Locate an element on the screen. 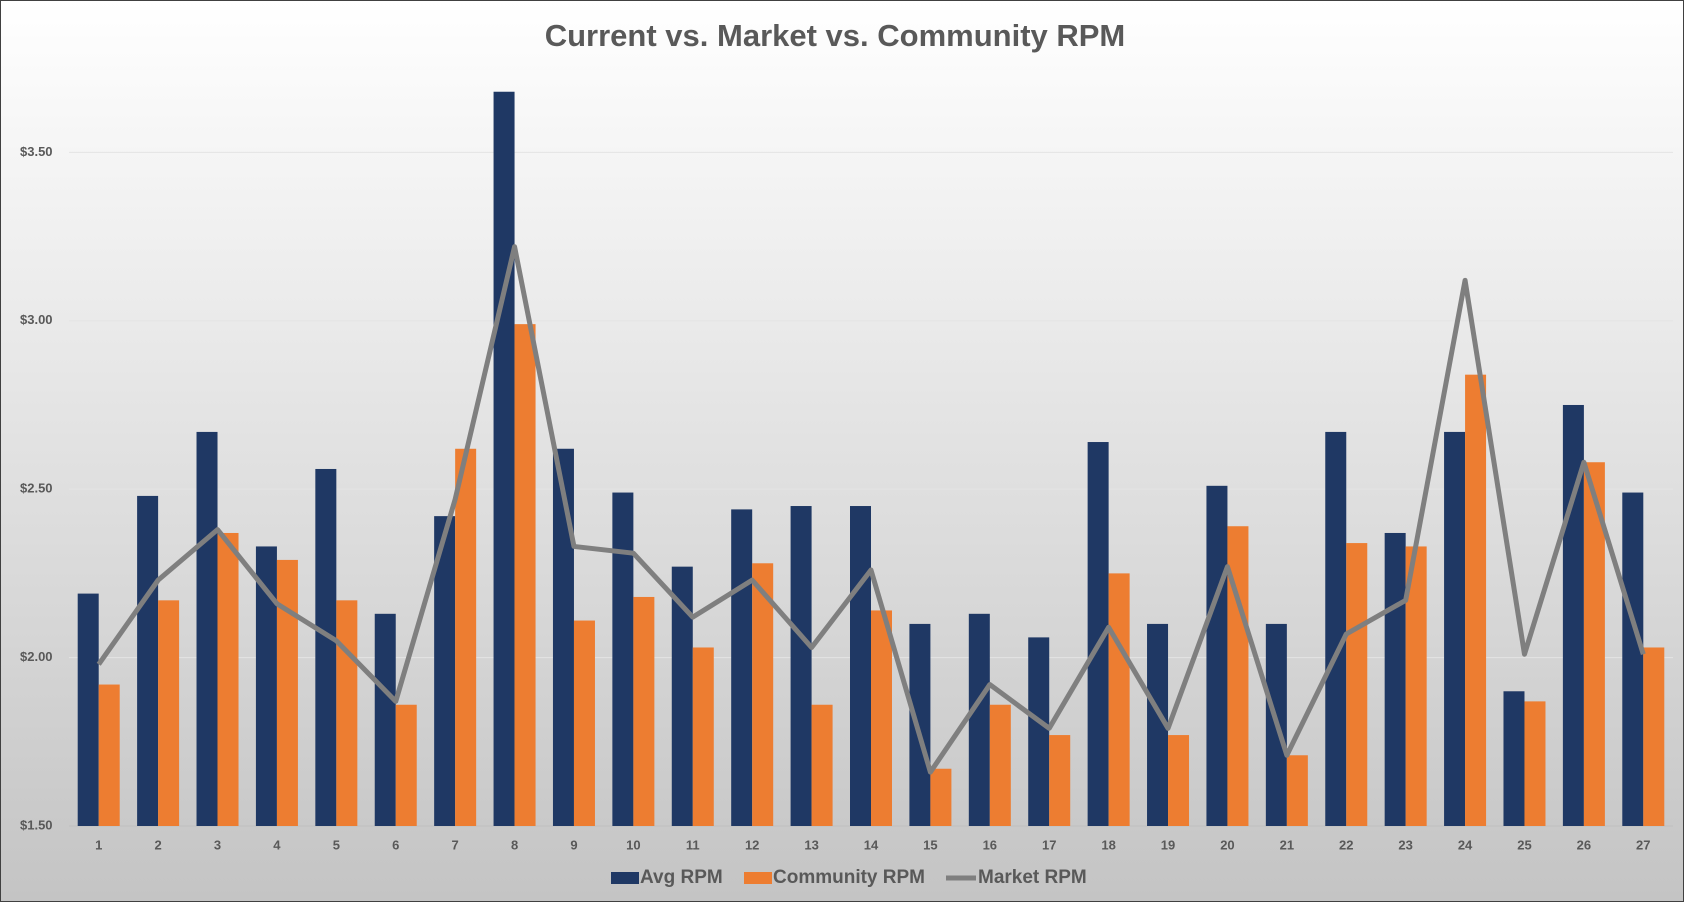 This screenshot has width=1684, height=902. x-tick-label: 19 is located at coordinates (1168, 844).